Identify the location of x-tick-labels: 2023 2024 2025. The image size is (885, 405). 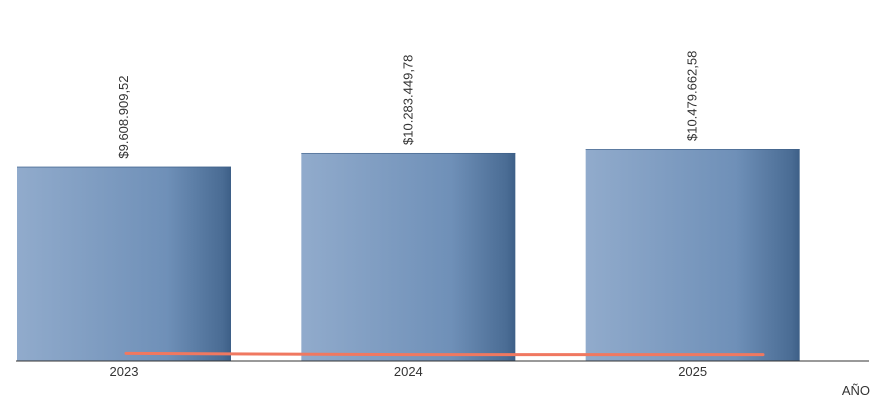
(409, 371).